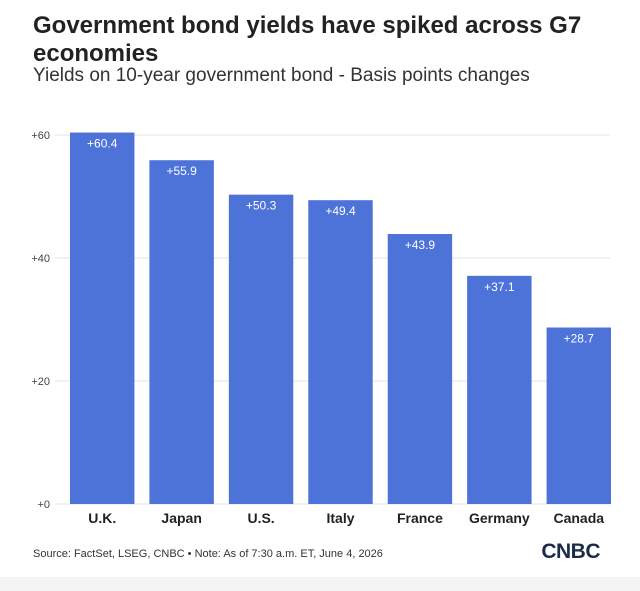 This screenshot has width=640, height=591. What do you see at coordinates (181, 171) in the screenshot?
I see `bar-data-label: +55.9` at bounding box center [181, 171].